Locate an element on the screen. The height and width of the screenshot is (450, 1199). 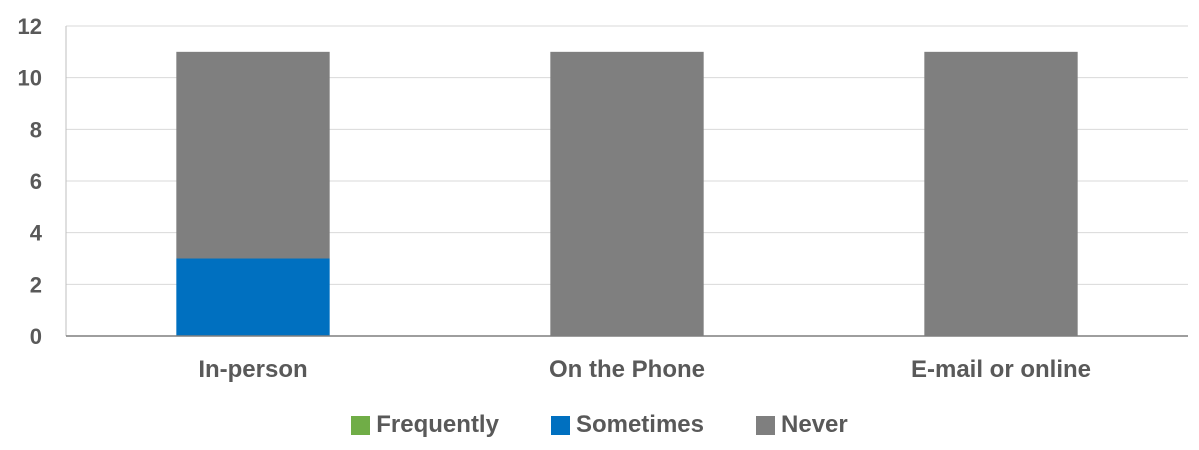
y-tick-label-8: 8 is located at coordinates (36, 129).